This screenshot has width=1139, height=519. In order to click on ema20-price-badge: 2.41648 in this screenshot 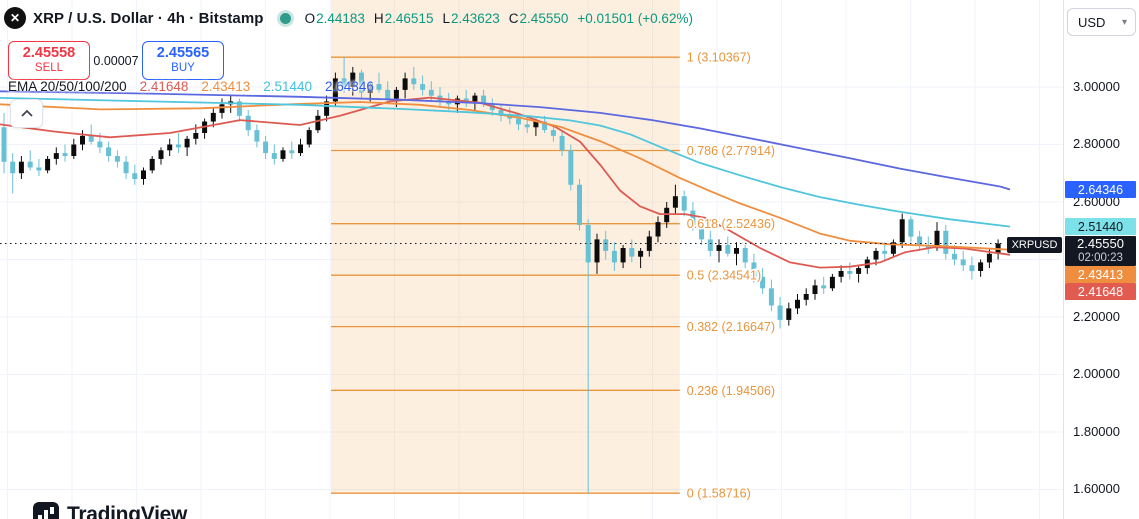, I will do `click(1100, 291)`.